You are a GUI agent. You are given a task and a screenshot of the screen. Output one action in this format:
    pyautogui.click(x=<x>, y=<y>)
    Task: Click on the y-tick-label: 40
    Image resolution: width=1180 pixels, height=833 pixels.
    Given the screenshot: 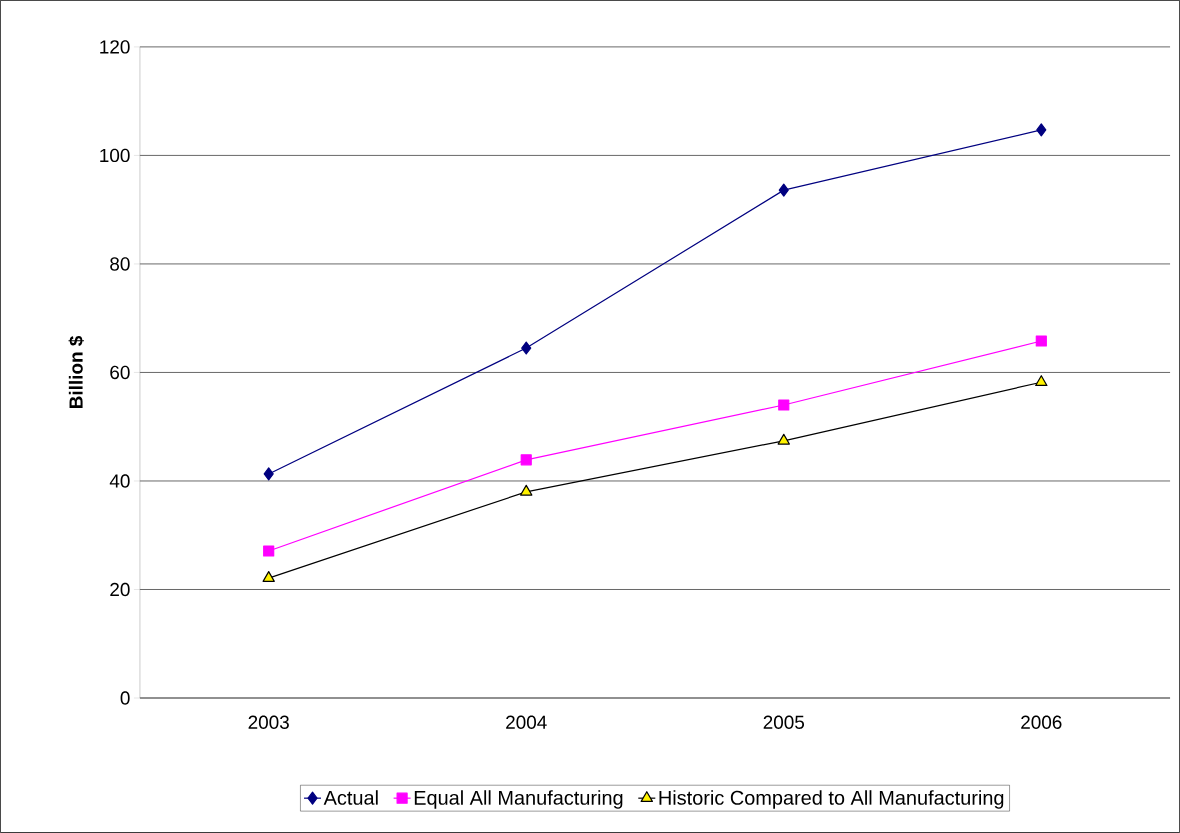 What is the action you would take?
    pyautogui.click(x=119, y=481)
    